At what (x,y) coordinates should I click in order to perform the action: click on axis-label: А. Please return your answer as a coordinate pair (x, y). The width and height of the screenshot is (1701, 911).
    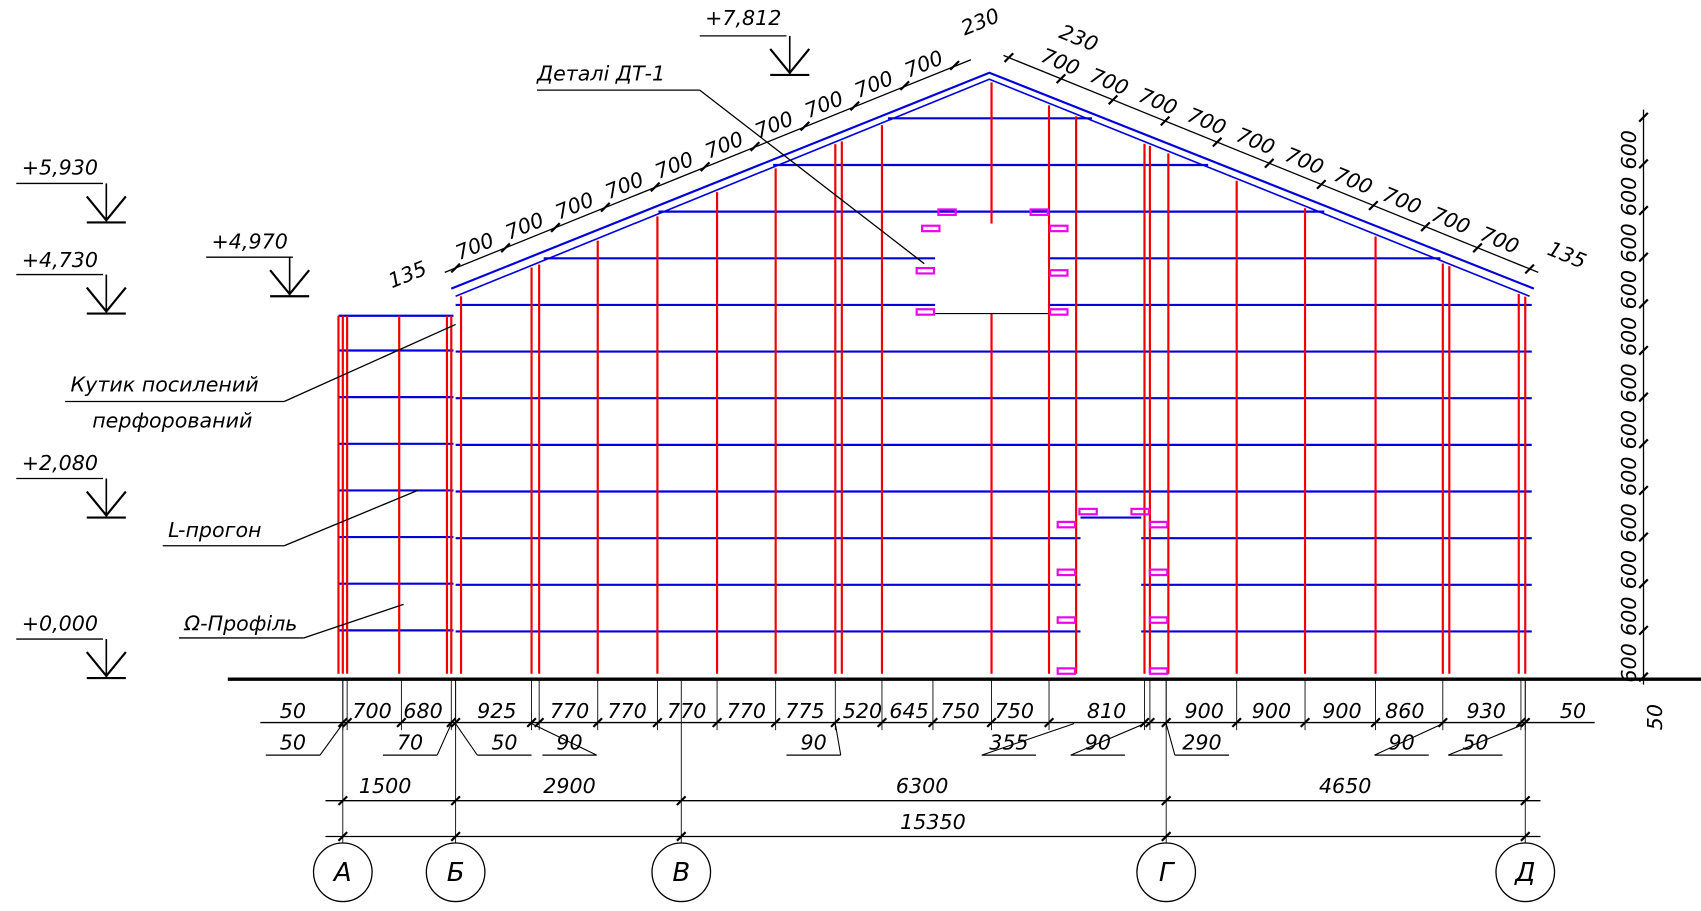
    Looking at the image, I should click on (342, 873).